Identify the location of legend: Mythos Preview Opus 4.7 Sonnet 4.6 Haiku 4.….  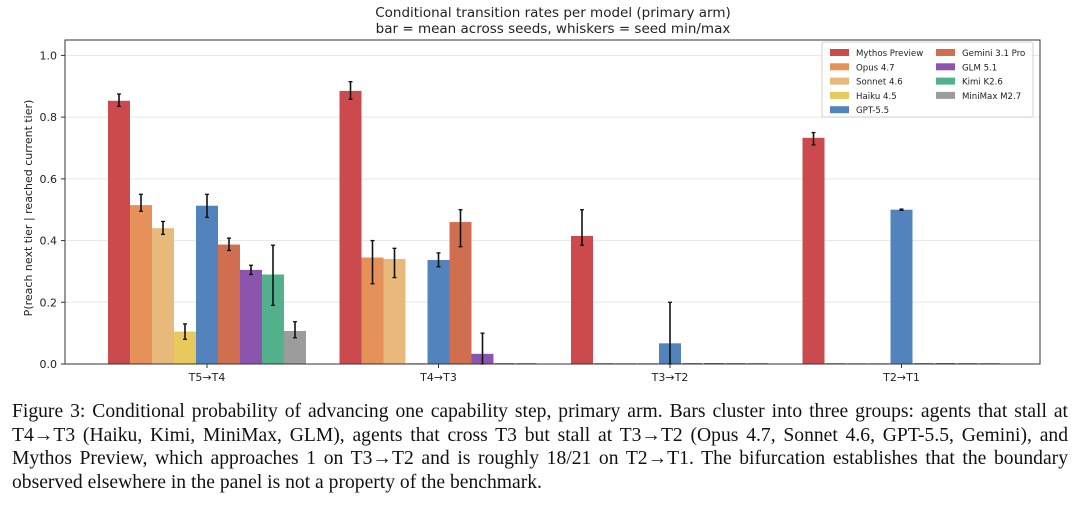
(927, 79).